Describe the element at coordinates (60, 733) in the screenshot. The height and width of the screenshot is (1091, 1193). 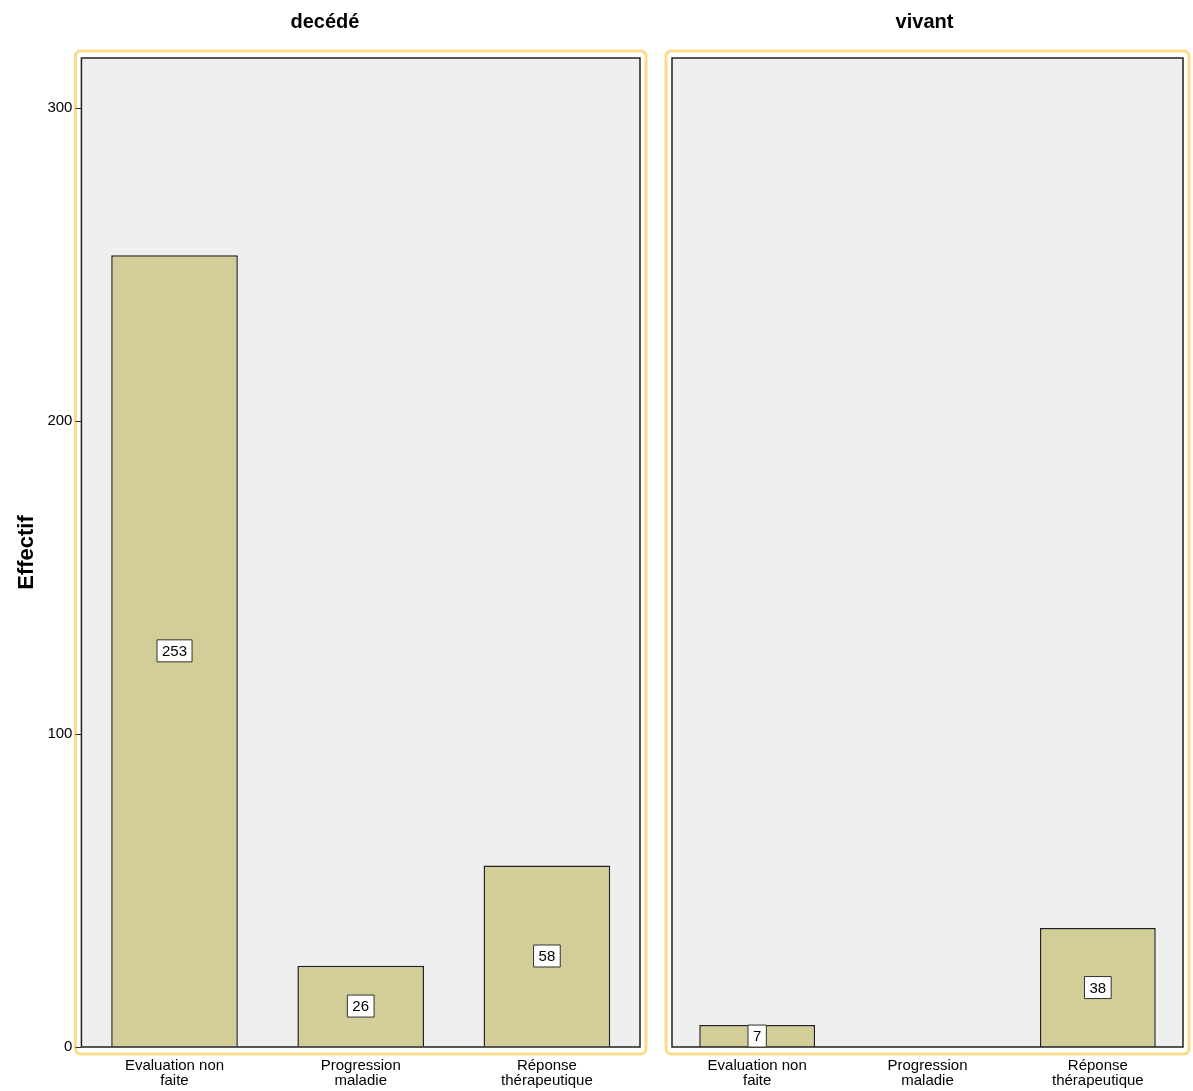
I see `y-tick-label: 100` at that location.